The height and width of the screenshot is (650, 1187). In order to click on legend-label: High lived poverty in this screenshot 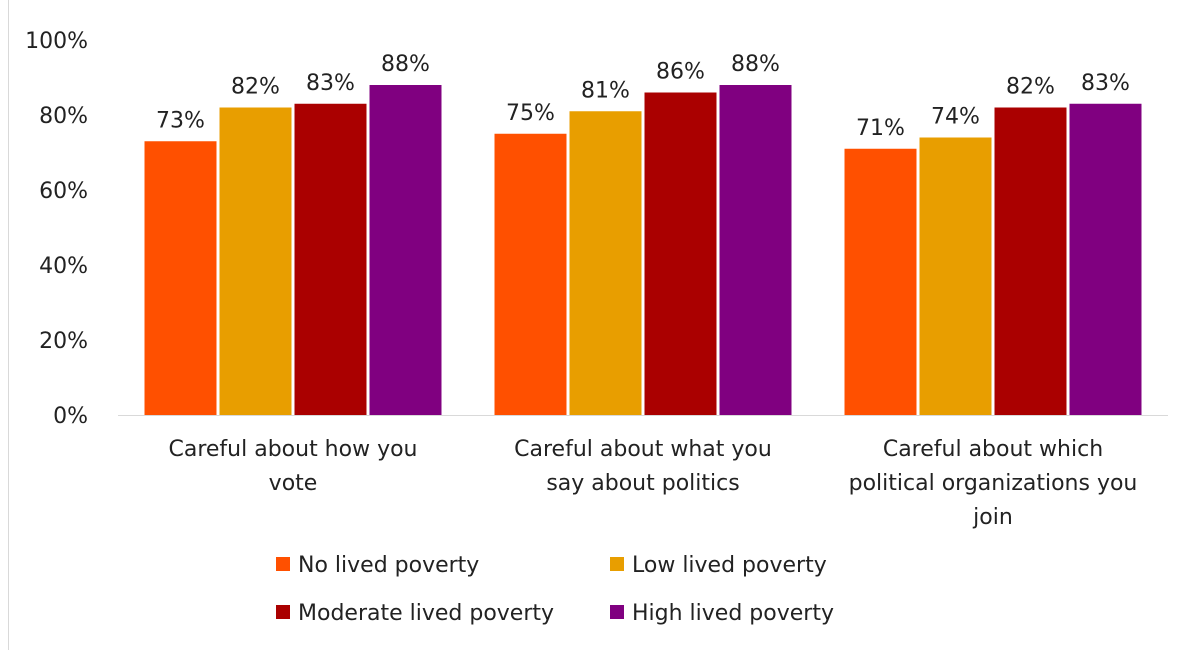, I will do `click(733, 613)`.